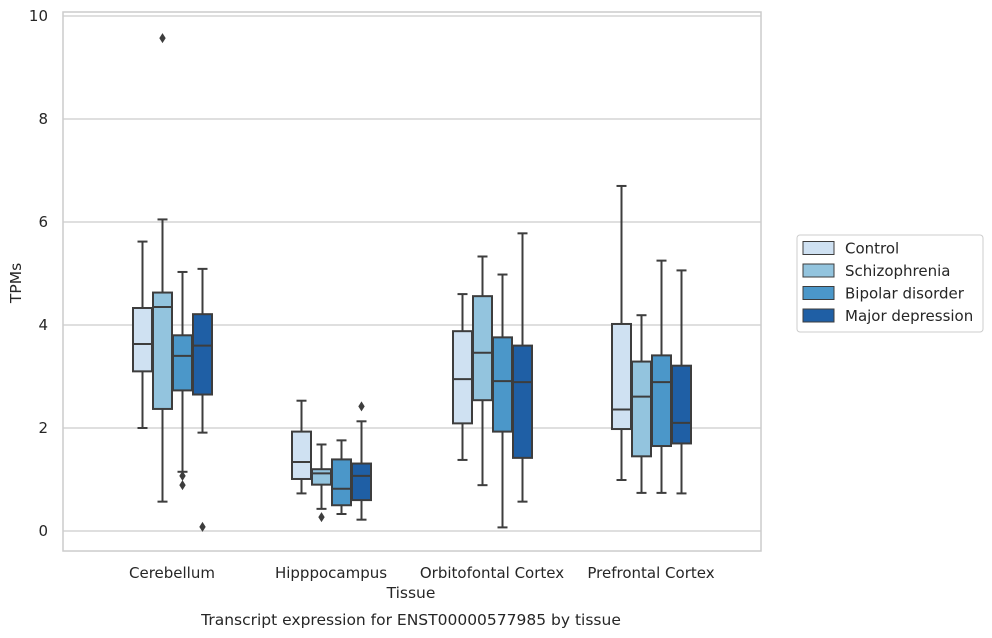 The width and height of the screenshot is (992, 638). I want to click on x-axis-label: Tissue, so click(411, 593).